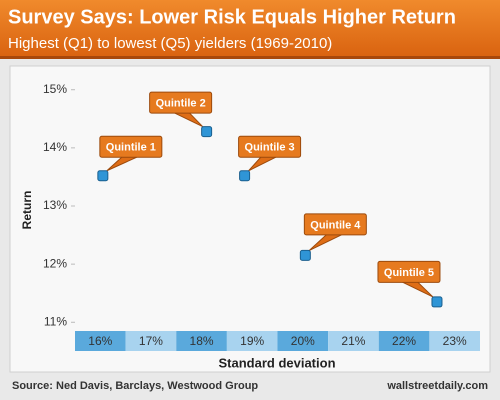 The image size is (500, 400). What do you see at coordinates (55, 147) in the screenshot?
I see `y-tick-label: 14%` at bounding box center [55, 147].